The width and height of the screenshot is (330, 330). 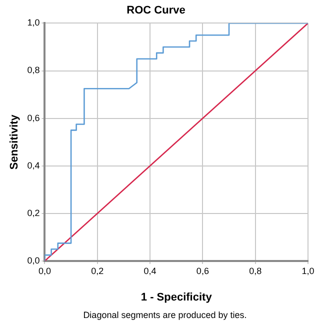 What do you see at coordinates (33, 260) in the screenshot?
I see `y-tick-label: 0,0` at bounding box center [33, 260].